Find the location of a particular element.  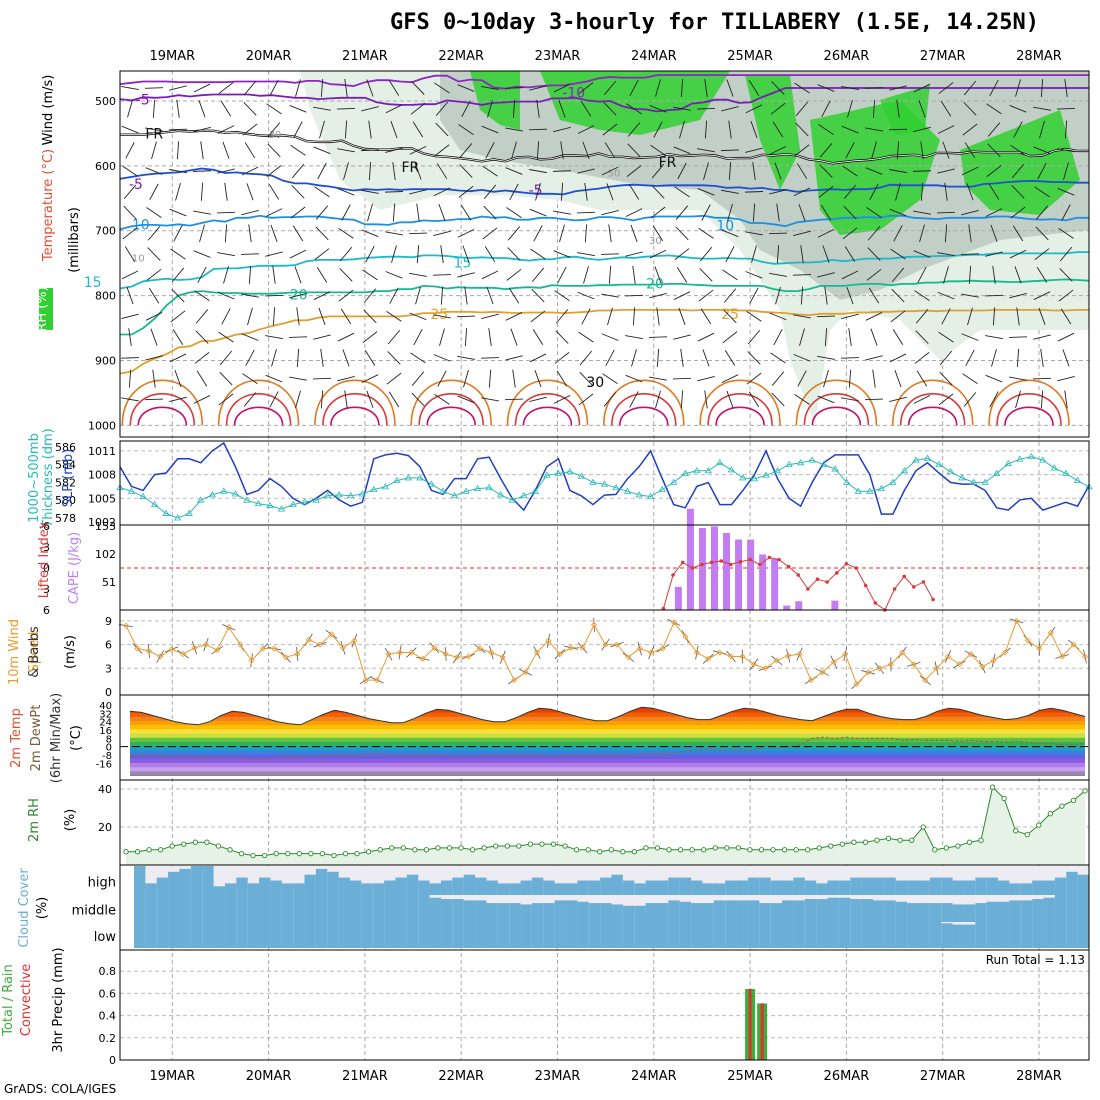

temp-tick: 16 is located at coordinates (105, 731).